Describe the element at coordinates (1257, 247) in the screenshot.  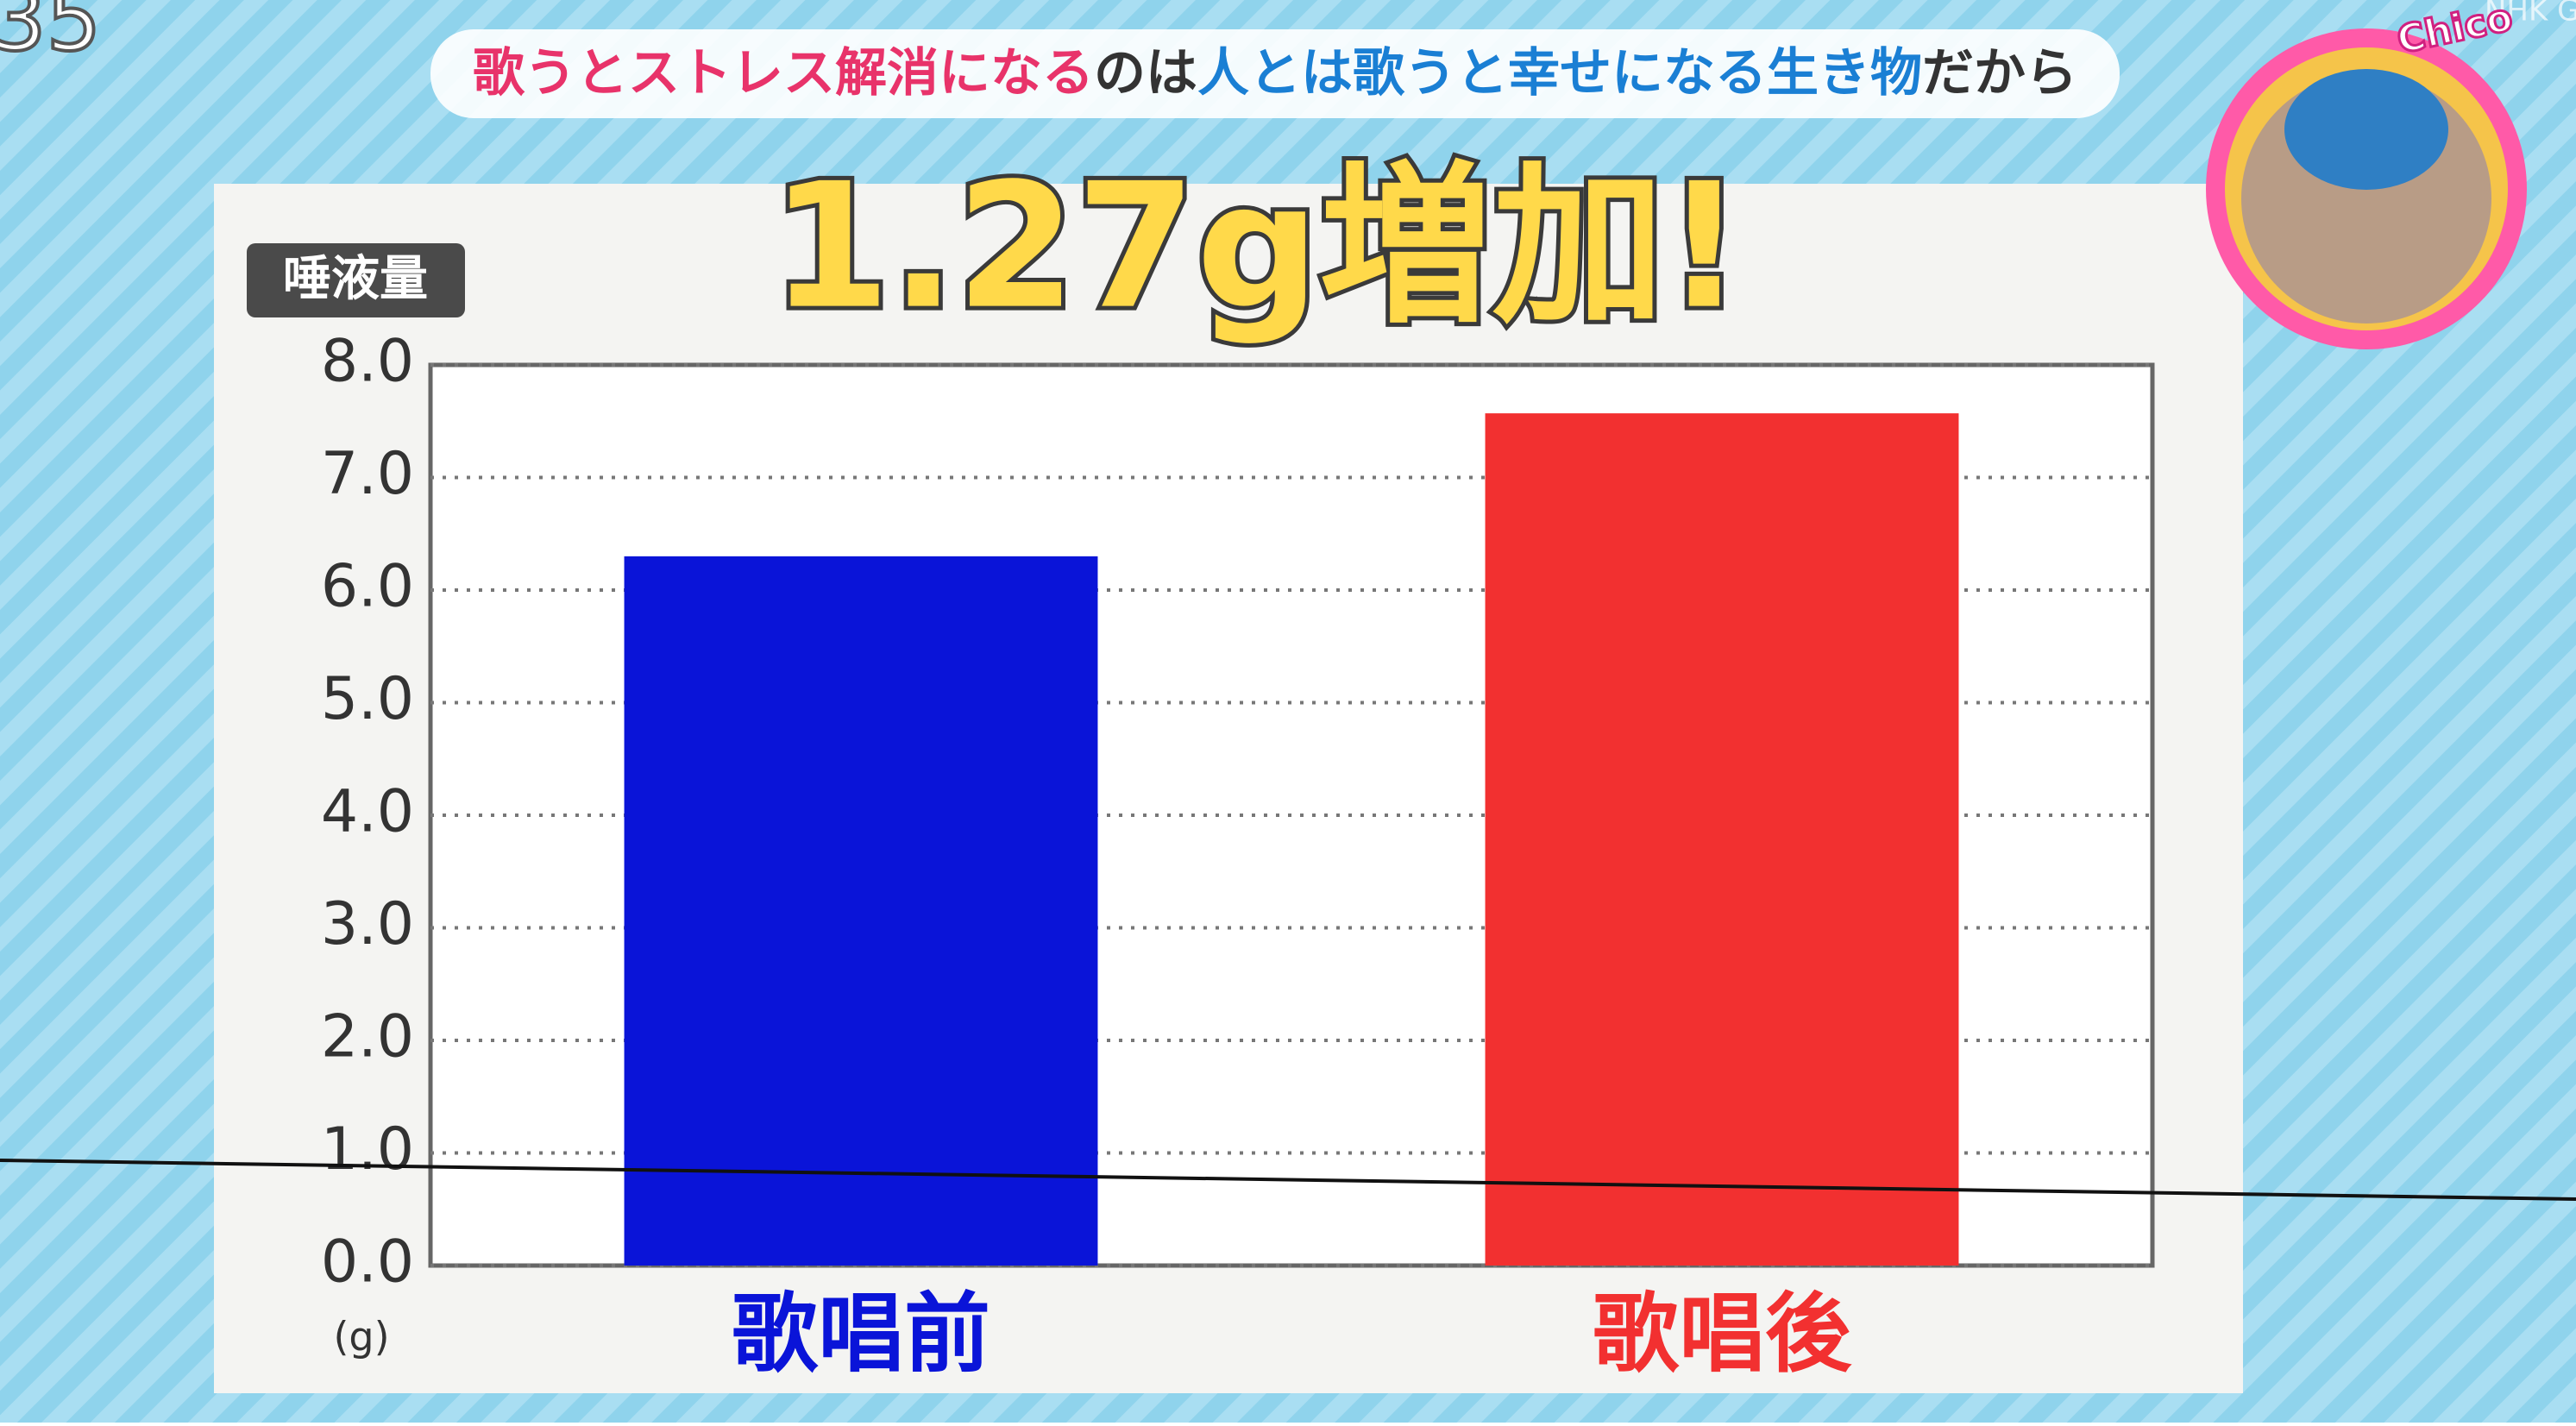
I see `chart-title: 1.27g増加!` at that location.